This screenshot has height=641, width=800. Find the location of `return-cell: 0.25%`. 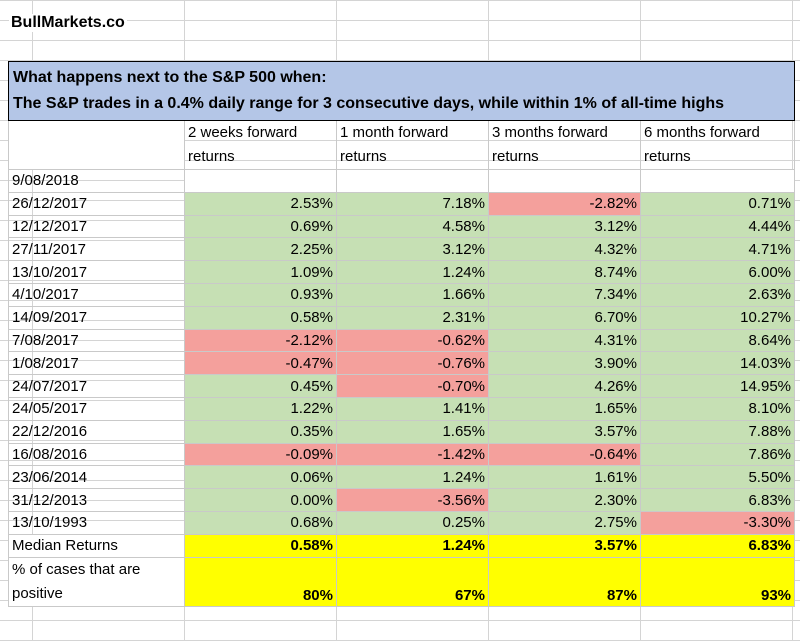

return-cell: 0.25% is located at coordinates (412, 522).